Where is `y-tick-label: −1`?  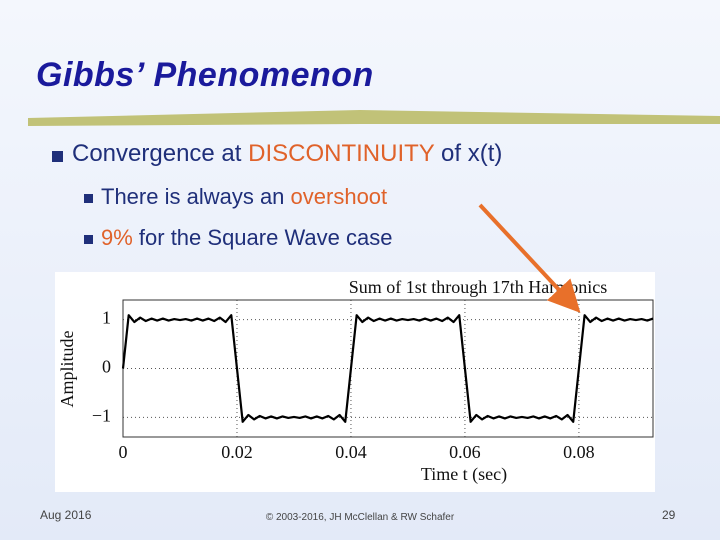 y-tick-label: −1 is located at coordinates (101, 416).